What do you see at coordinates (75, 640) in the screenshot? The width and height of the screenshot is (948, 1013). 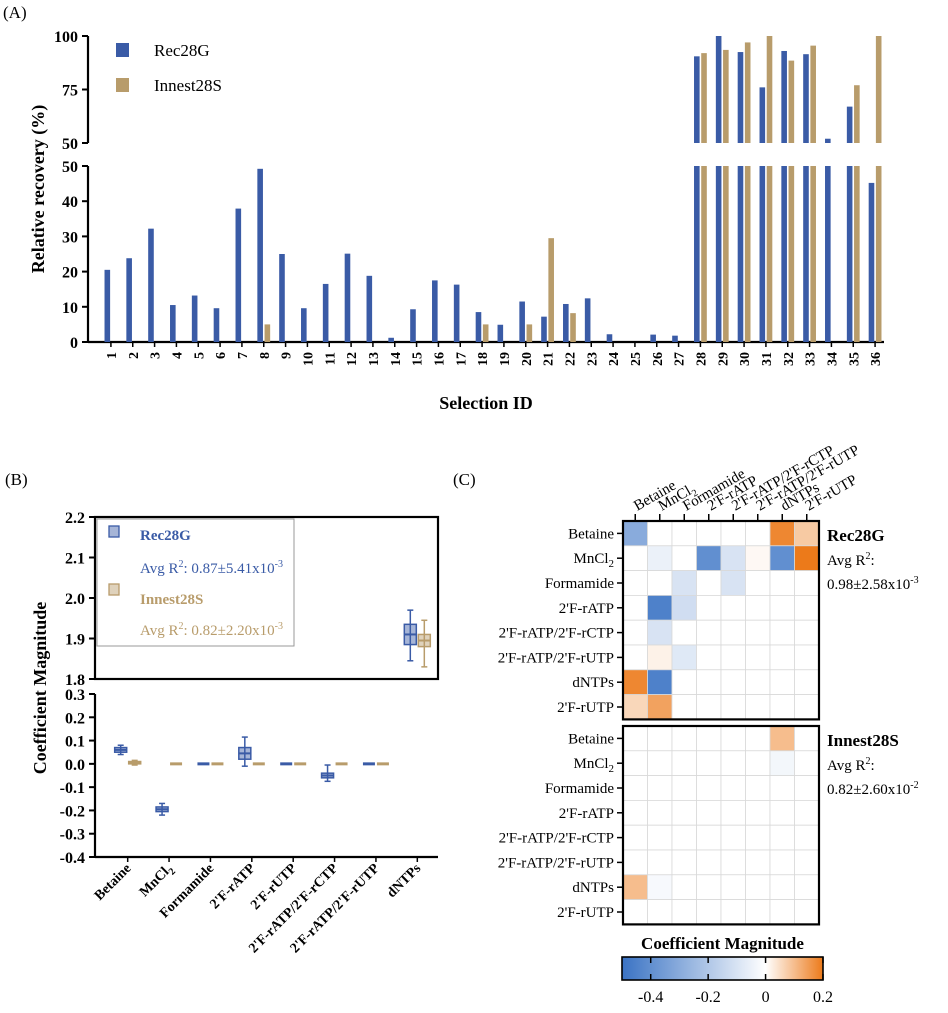 I see `b-ytick-label-upper: 1.9` at bounding box center [75, 640].